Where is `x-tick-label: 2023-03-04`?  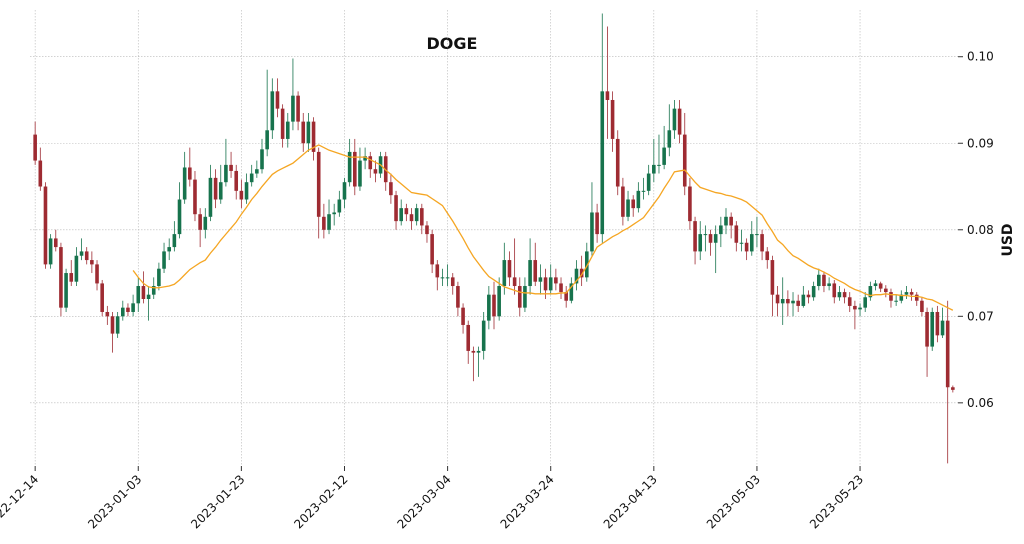
x-tick-label: 2023-03-04 is located at coordinates (424, 501).